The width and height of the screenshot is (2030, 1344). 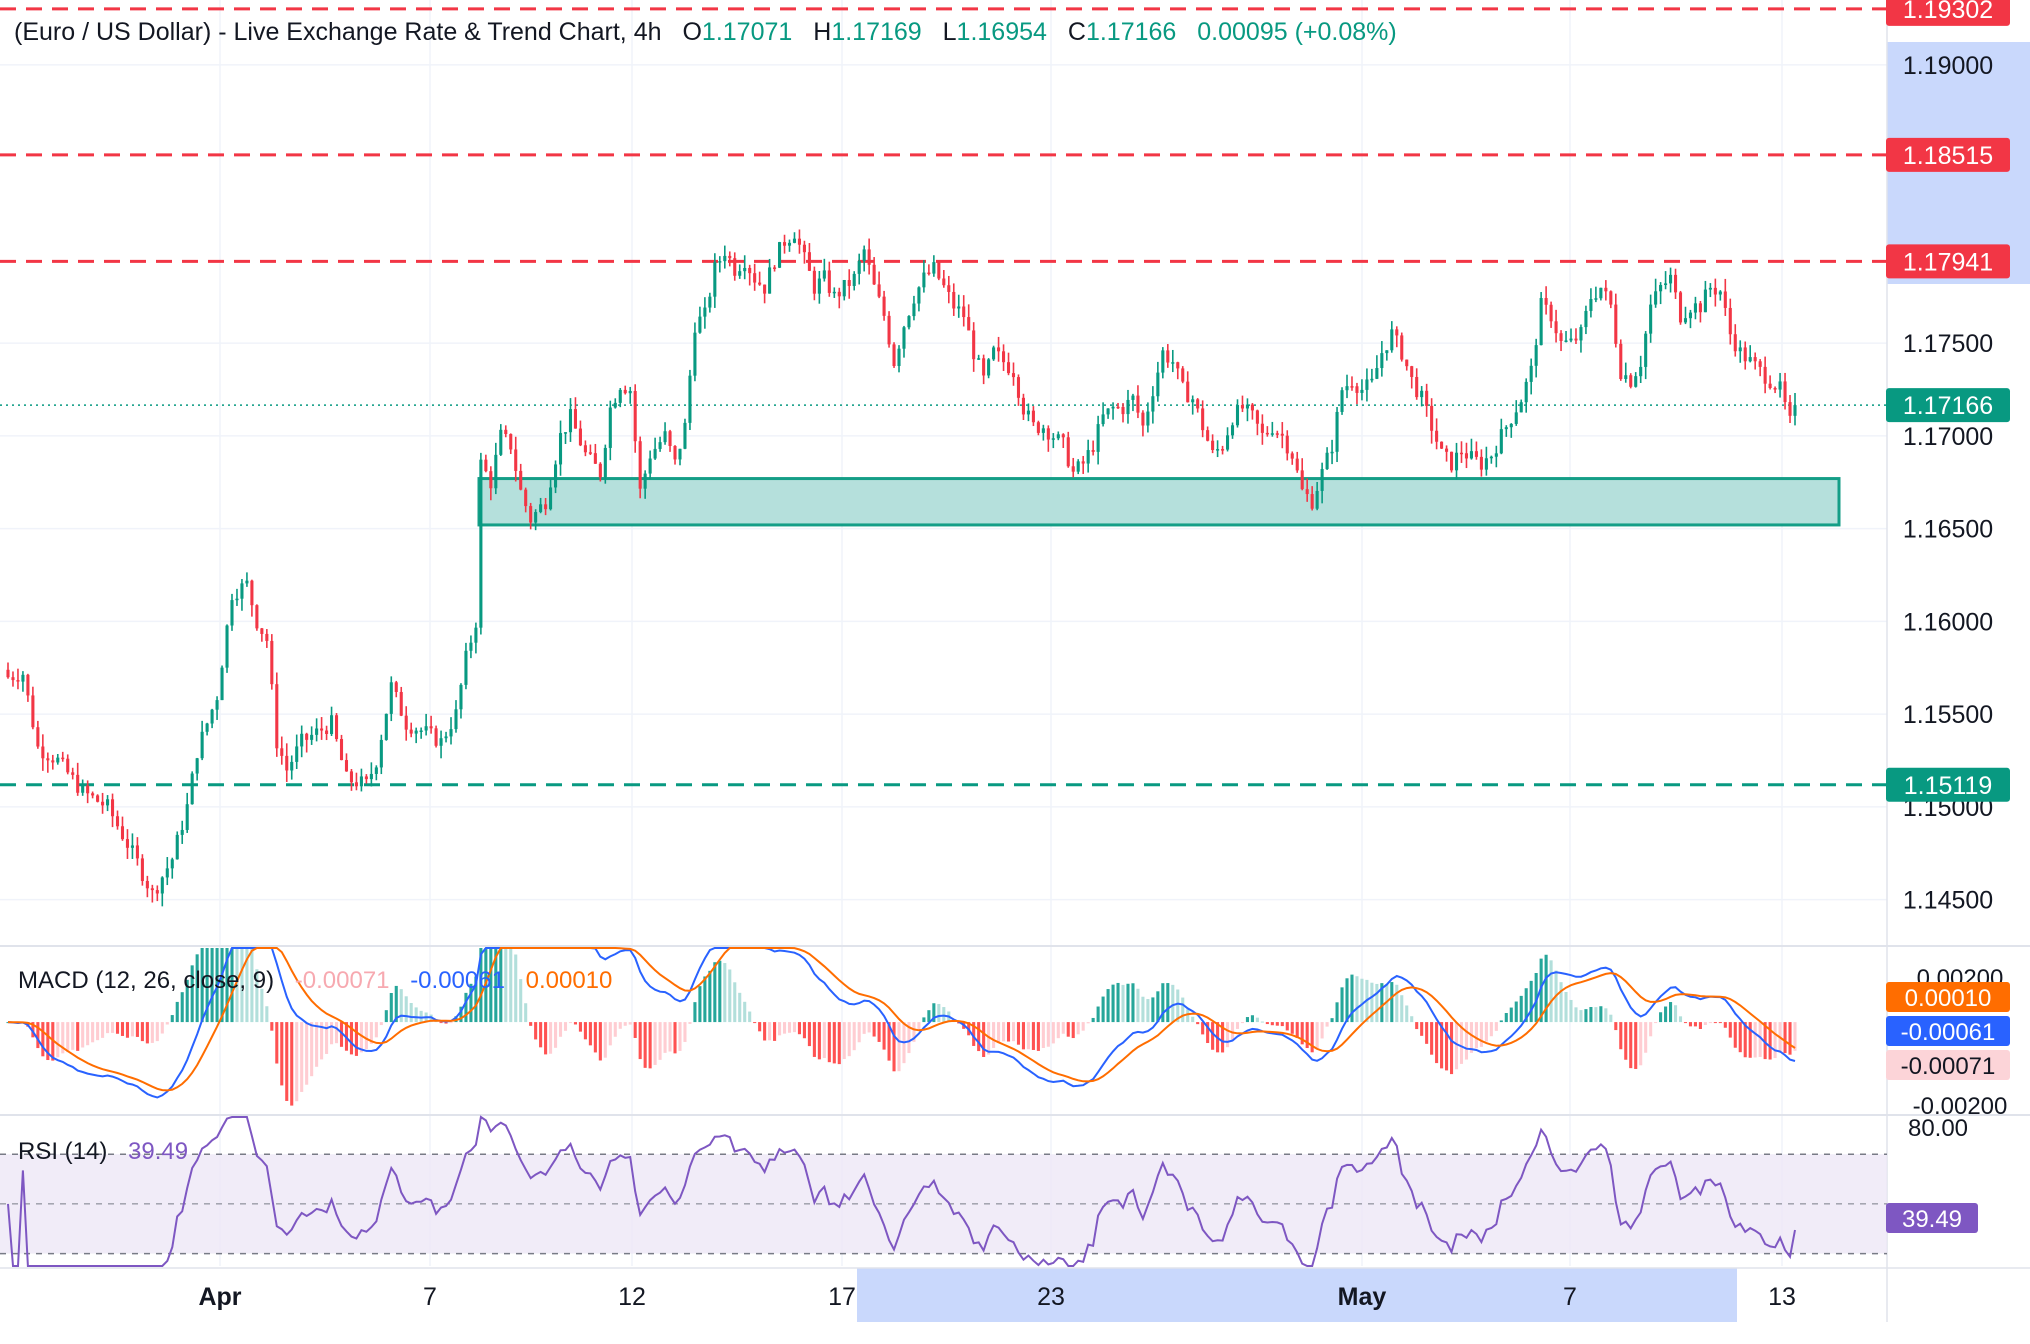 What do you see at coordinates (996, 1297) in the screenshot?
I see `time-axis: Apr 7 12 17 23 May 7 13` at bounding box center [996, 1297].